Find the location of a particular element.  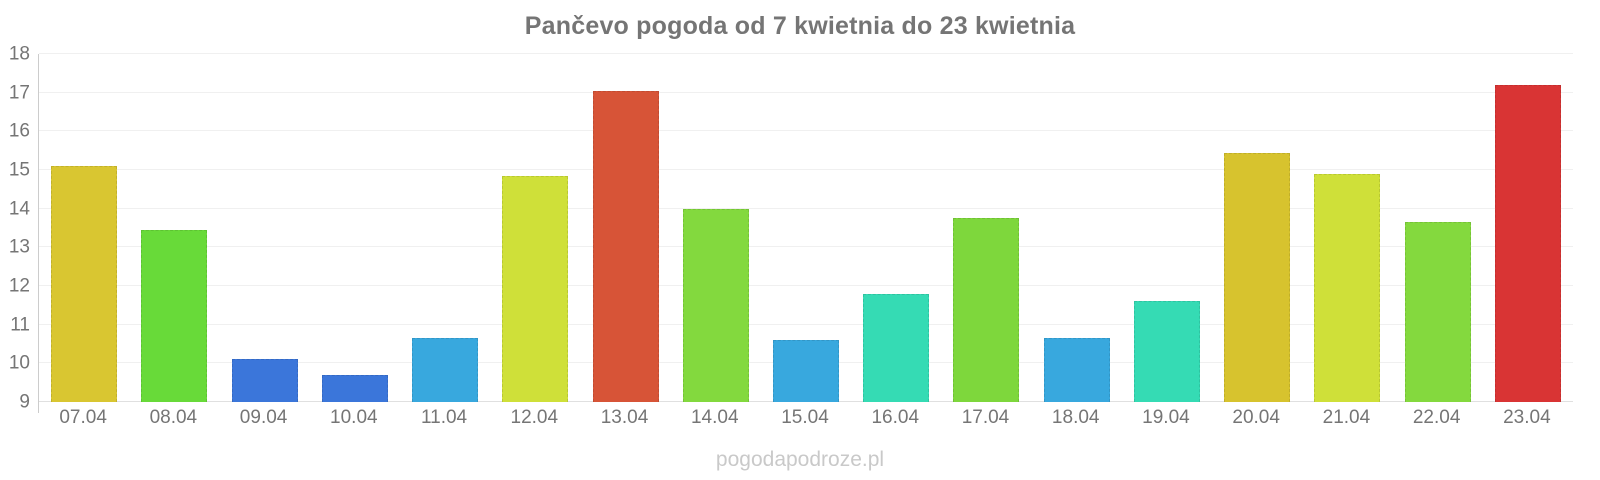

watermark: pogodapodroze.pl is located at coordinates (800, 459).